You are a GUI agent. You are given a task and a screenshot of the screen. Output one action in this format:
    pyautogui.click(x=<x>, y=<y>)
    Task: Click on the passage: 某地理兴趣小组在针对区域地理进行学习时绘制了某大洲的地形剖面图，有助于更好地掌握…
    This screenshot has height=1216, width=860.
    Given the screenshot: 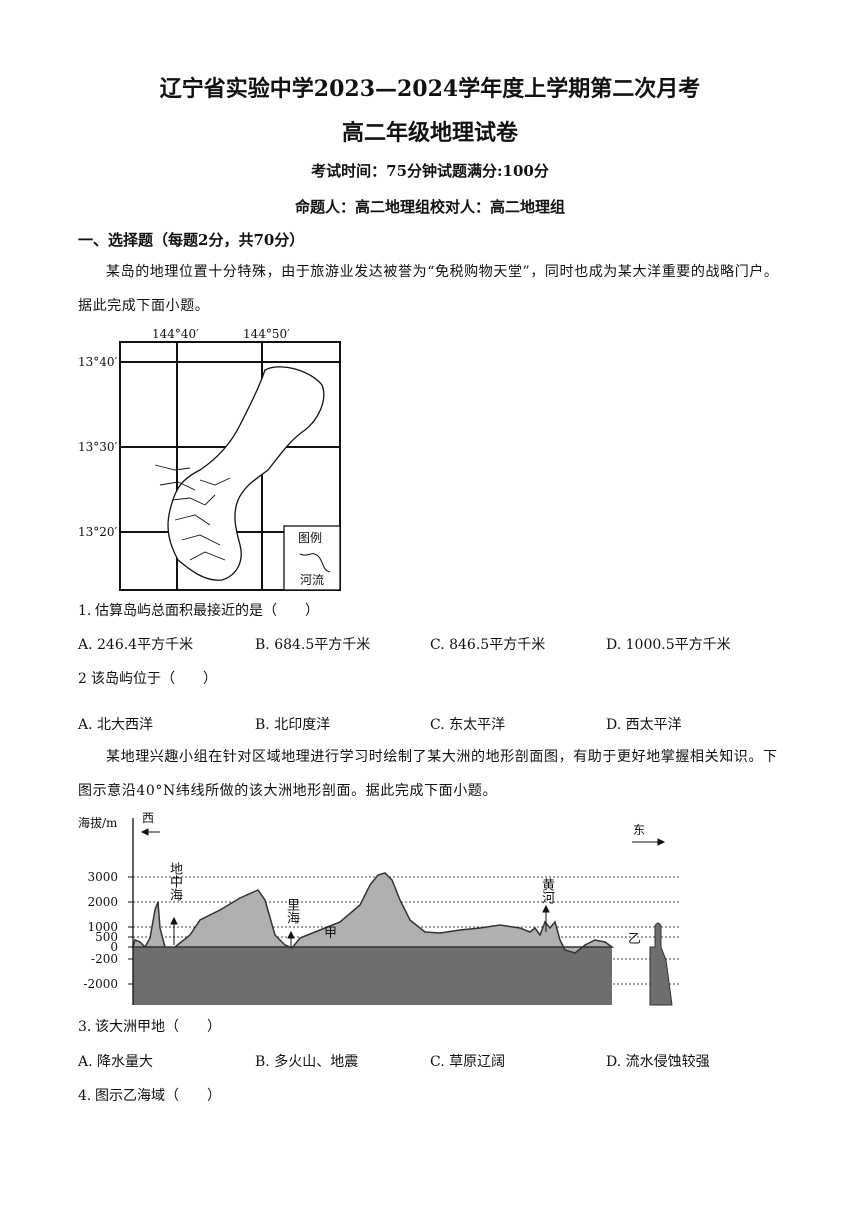 What is the action you would take?
    pyautogui.click(x=428, y=774)
    